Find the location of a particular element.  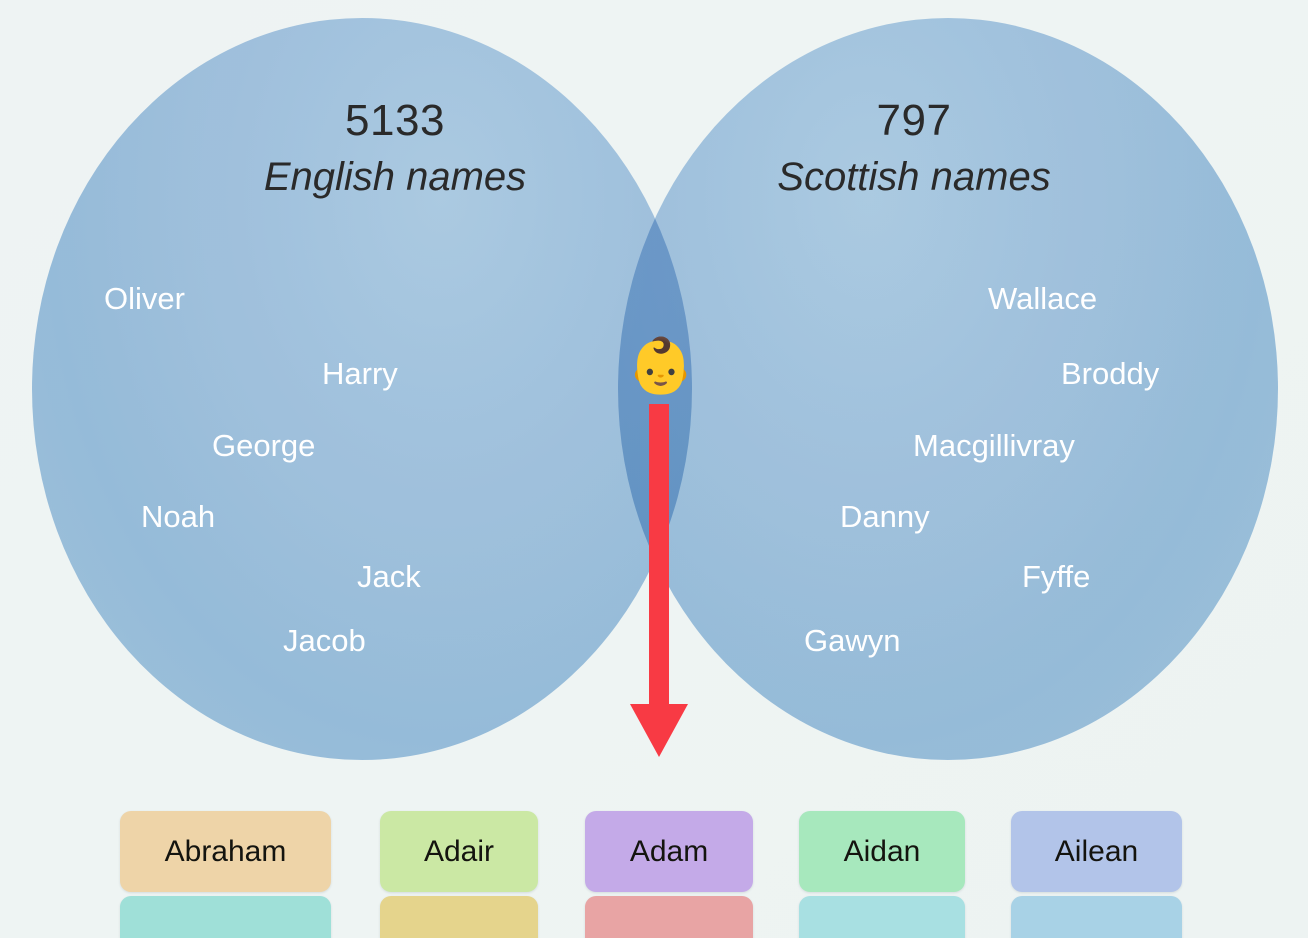

sample-name-scottish-1: Broddy is located at coordinates (1110, 373).